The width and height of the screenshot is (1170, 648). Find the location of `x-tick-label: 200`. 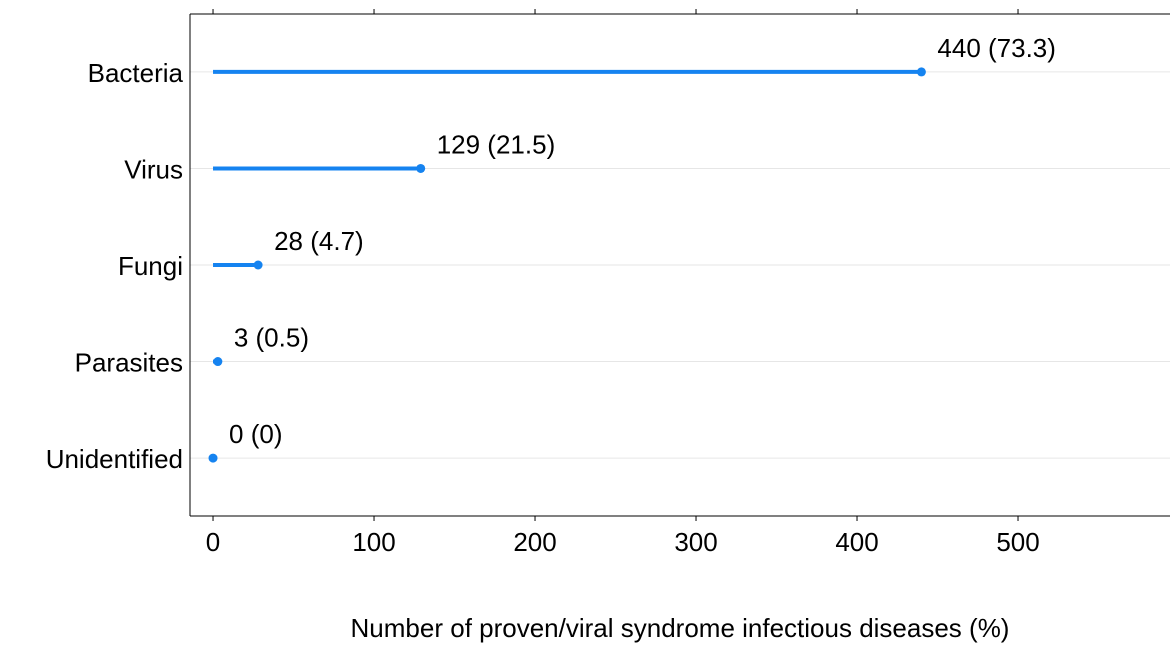

x-tick-label: 200 is located at coordinates (534, 542).